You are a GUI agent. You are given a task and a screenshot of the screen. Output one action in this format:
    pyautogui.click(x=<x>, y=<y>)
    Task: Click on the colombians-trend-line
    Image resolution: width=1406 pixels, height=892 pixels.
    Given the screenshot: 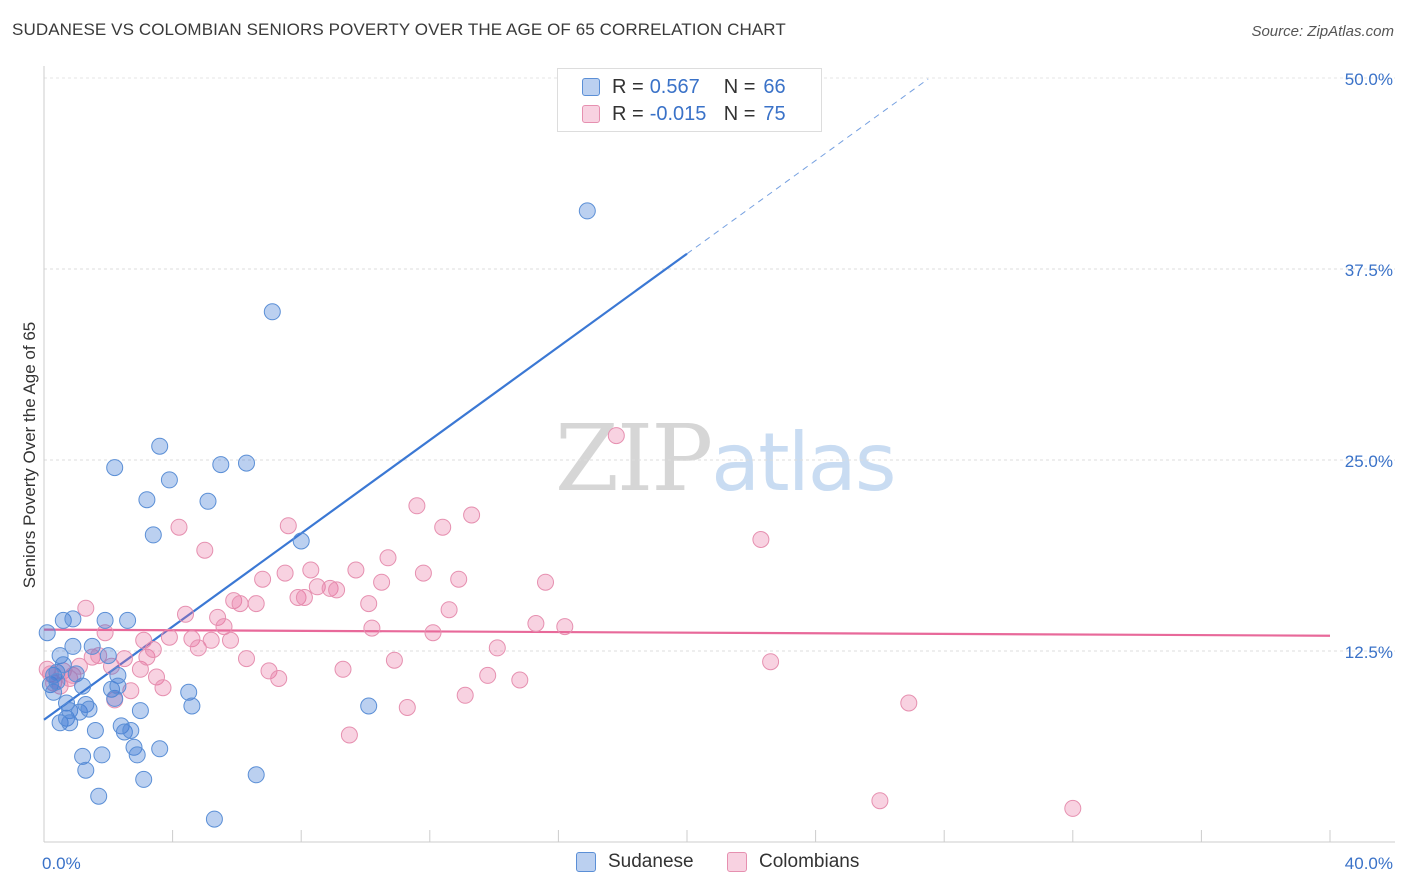 What is the action you would take?
    pyautogui.click(x=687, y=632)
    